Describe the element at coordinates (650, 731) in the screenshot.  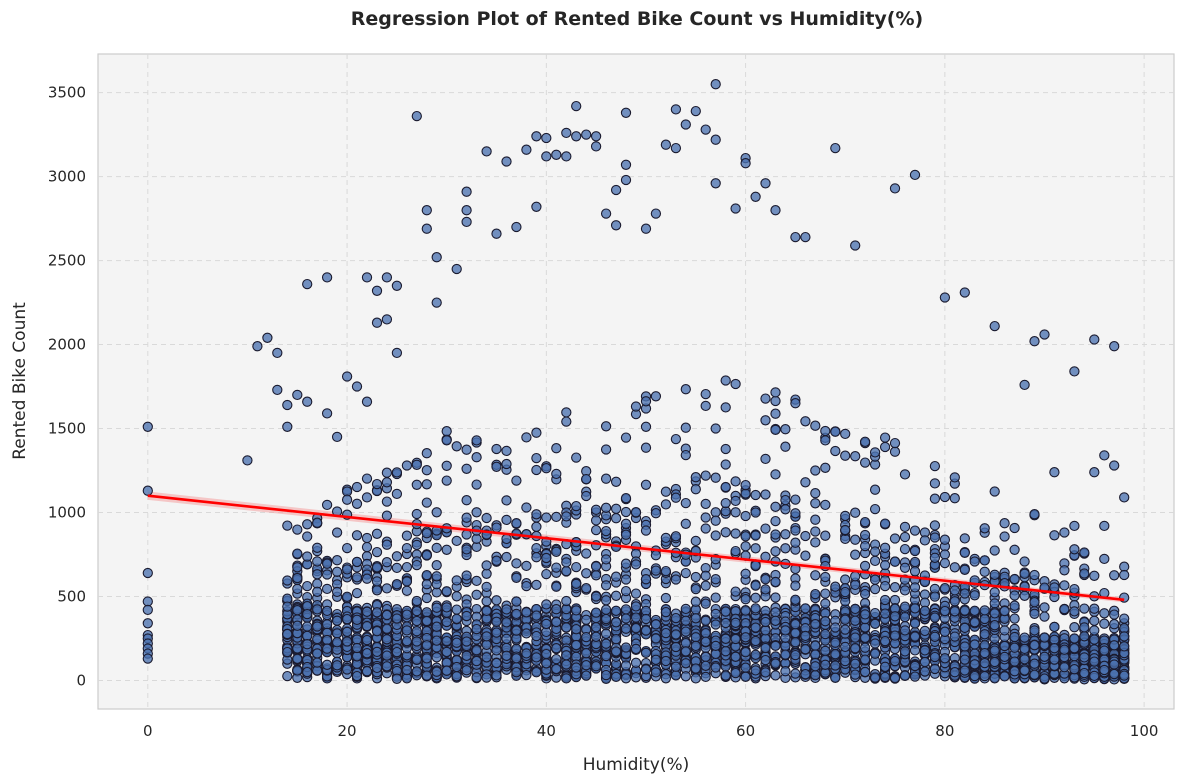
I see `x-tick-labels: 0 20 40 60 80 100` at that location.